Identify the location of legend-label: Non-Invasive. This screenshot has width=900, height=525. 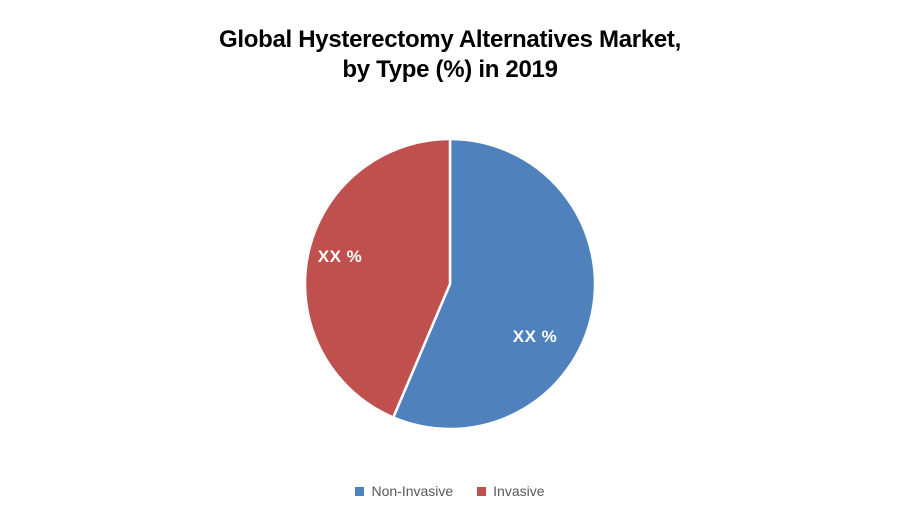
(412, 491).